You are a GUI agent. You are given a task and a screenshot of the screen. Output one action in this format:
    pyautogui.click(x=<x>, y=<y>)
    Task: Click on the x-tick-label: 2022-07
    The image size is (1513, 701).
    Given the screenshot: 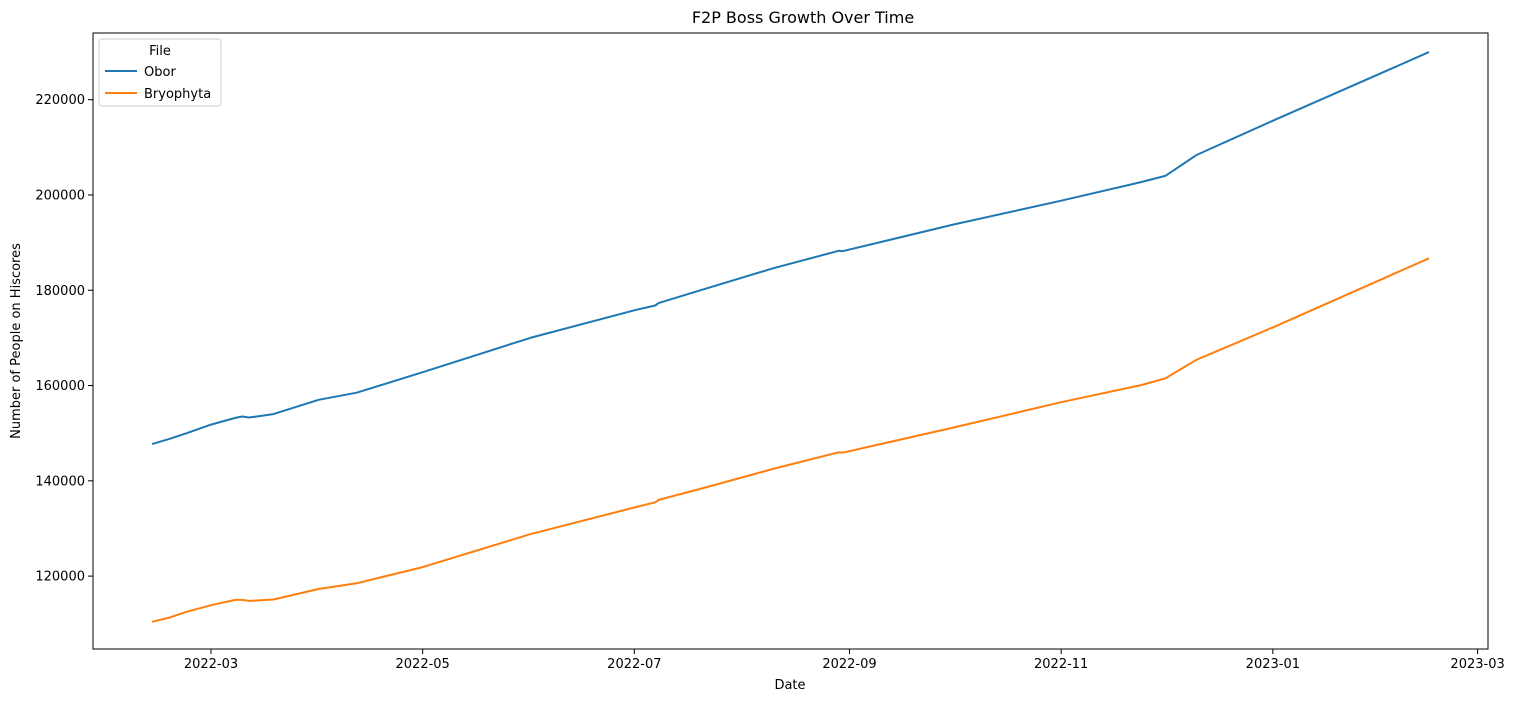 What is the action you would take?
    pyautogui.click(x=634, y=664)
    